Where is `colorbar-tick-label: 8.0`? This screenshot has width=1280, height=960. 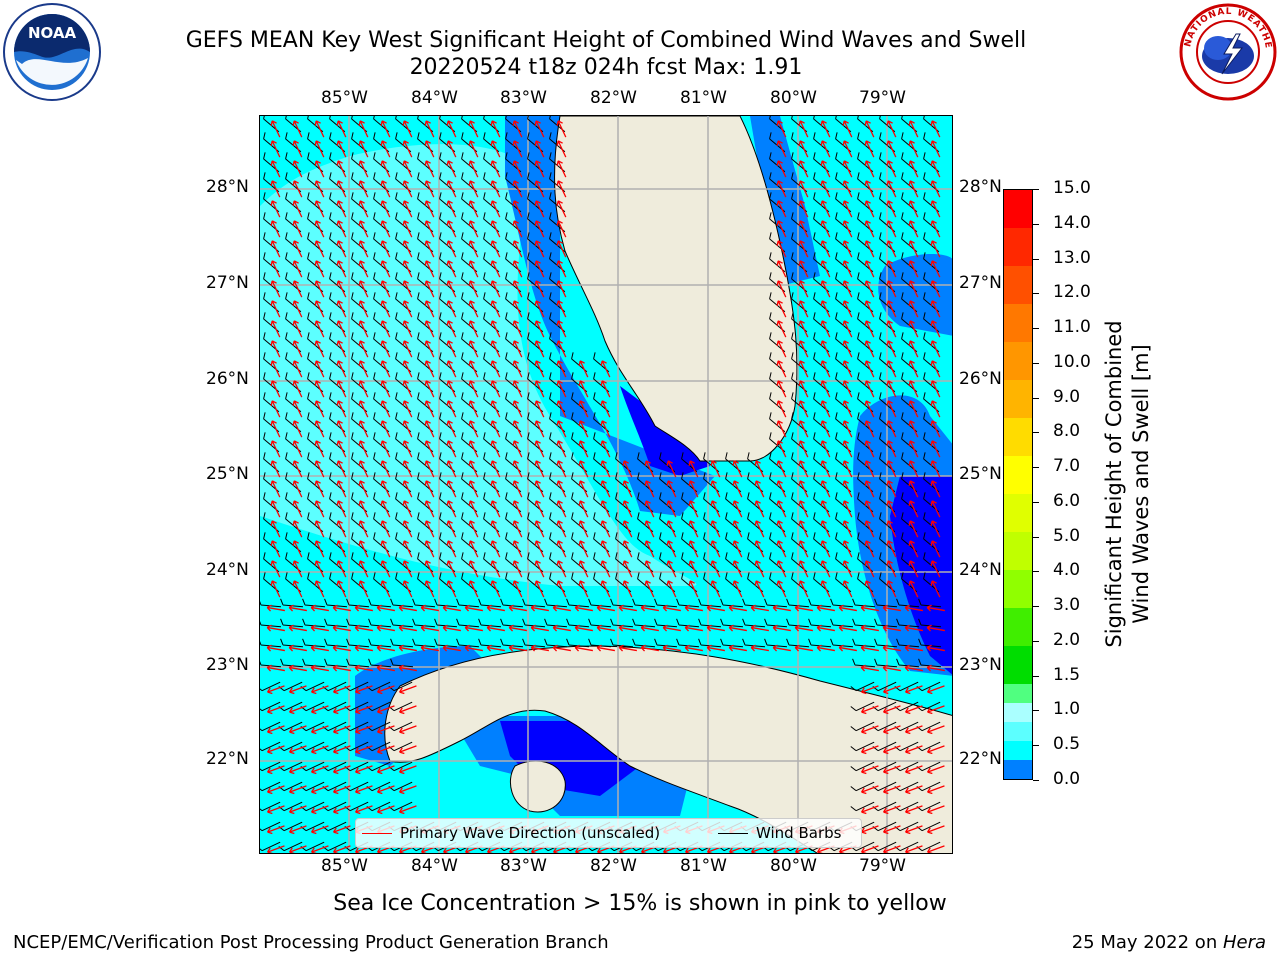 colorbar-tick-label: 8.0 is located at coordinates (1067, 431).